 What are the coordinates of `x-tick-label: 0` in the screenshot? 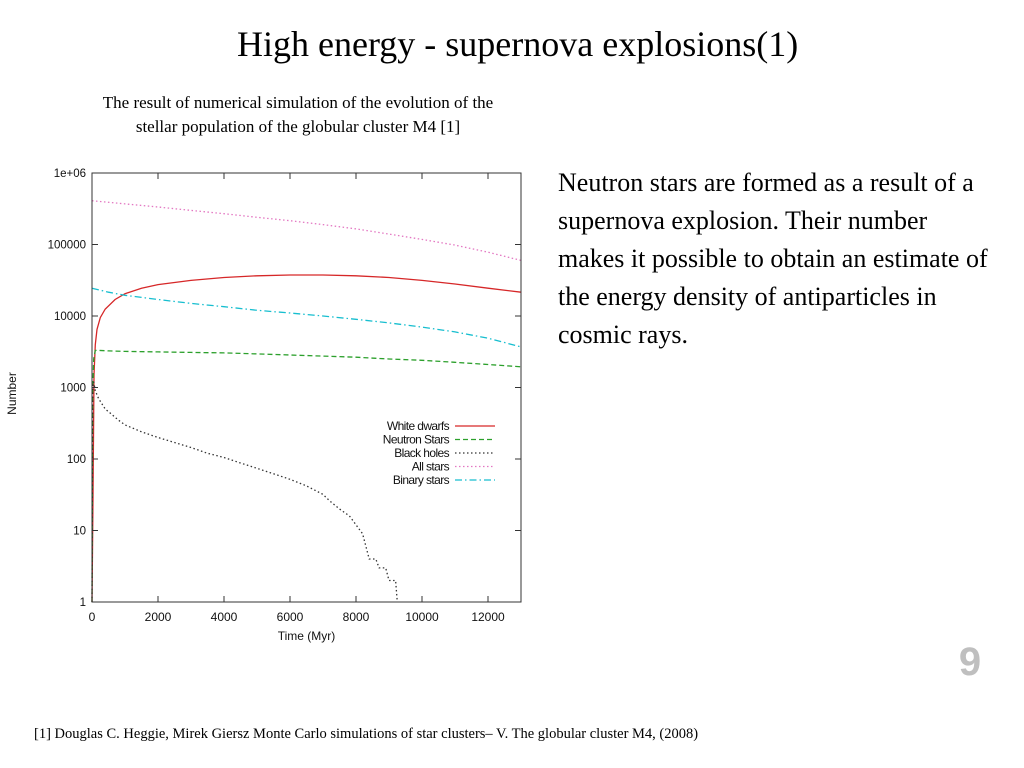 It's located at (92, 617).